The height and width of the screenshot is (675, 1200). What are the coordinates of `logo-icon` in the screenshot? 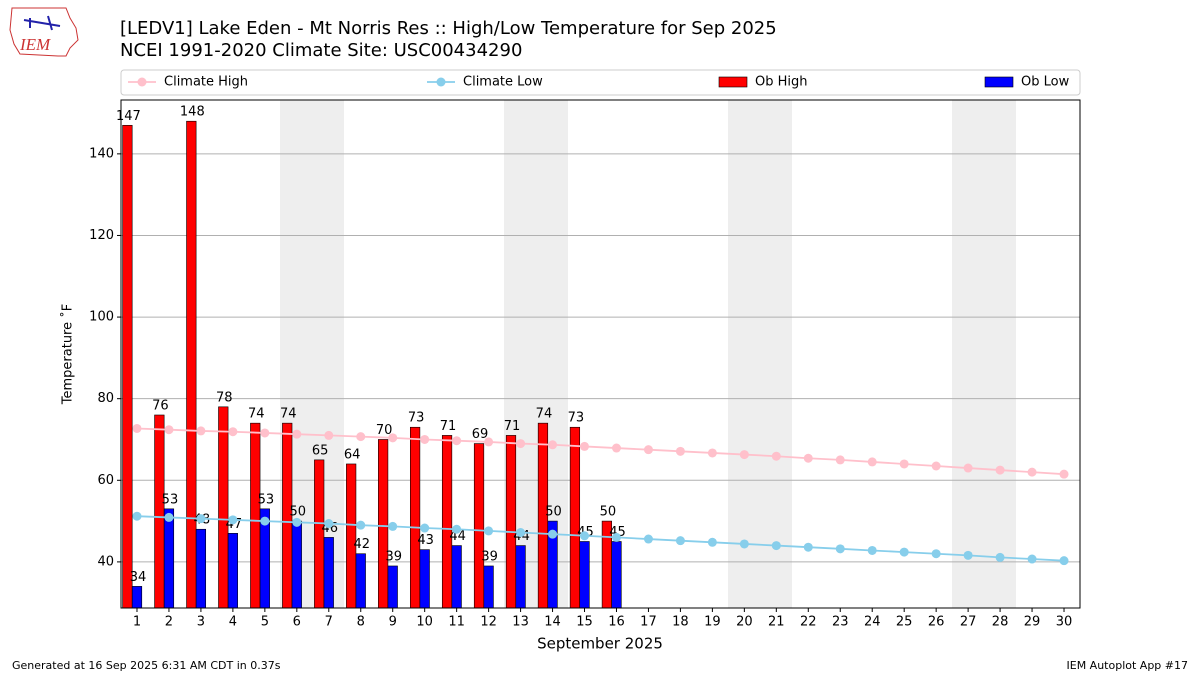 It's located at (42, 23).